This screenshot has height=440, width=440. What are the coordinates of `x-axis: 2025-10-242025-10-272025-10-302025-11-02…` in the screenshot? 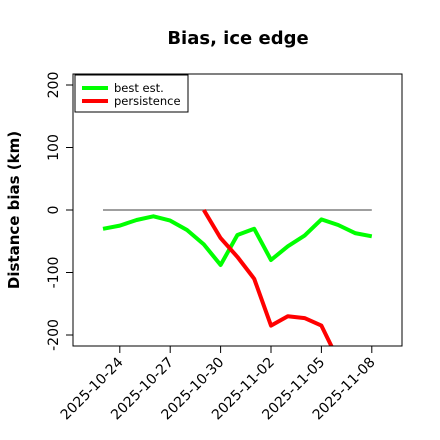 It's located at (218, 384).